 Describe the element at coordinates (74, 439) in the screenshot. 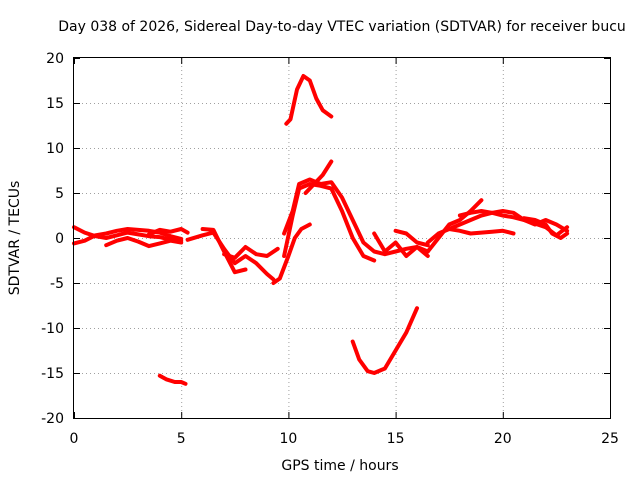

I see `x-tick-label: 0` at that location.